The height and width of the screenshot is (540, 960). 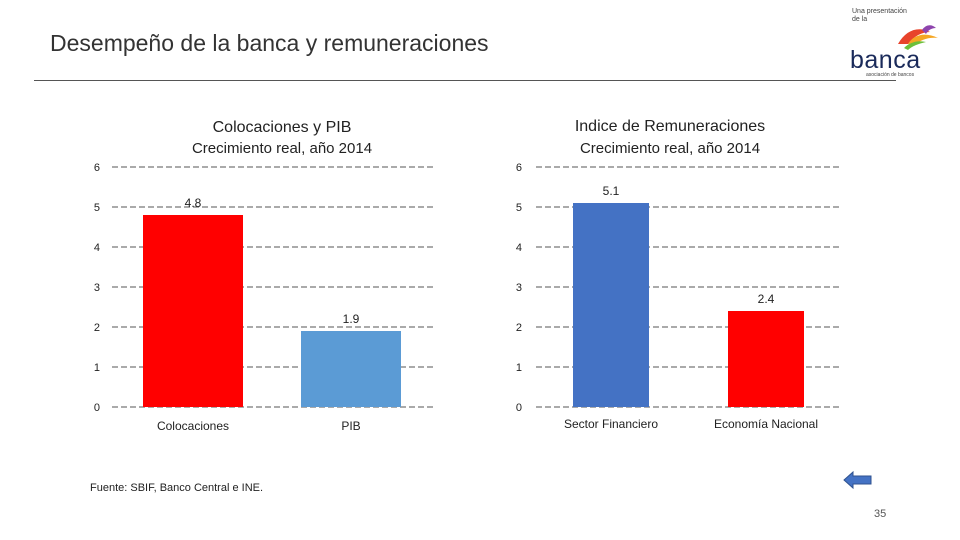 I want to click on data-label: 5.1, so click(x=611, y=191).